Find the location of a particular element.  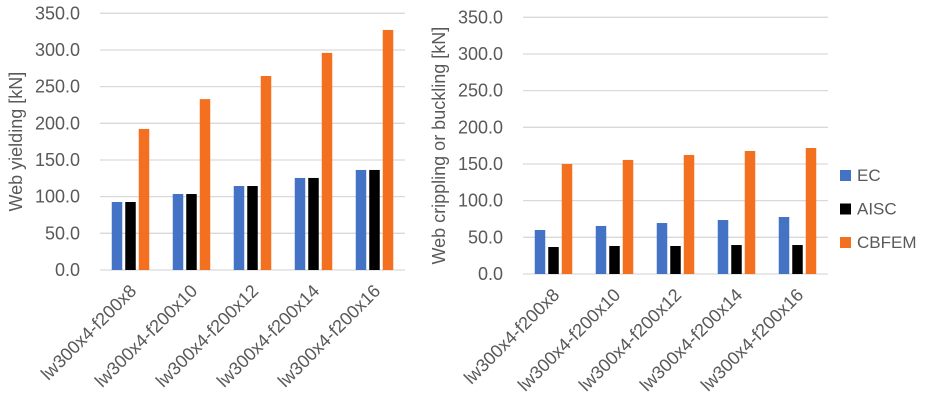

legend-swatch-ec is located at coordinates (845, 175).